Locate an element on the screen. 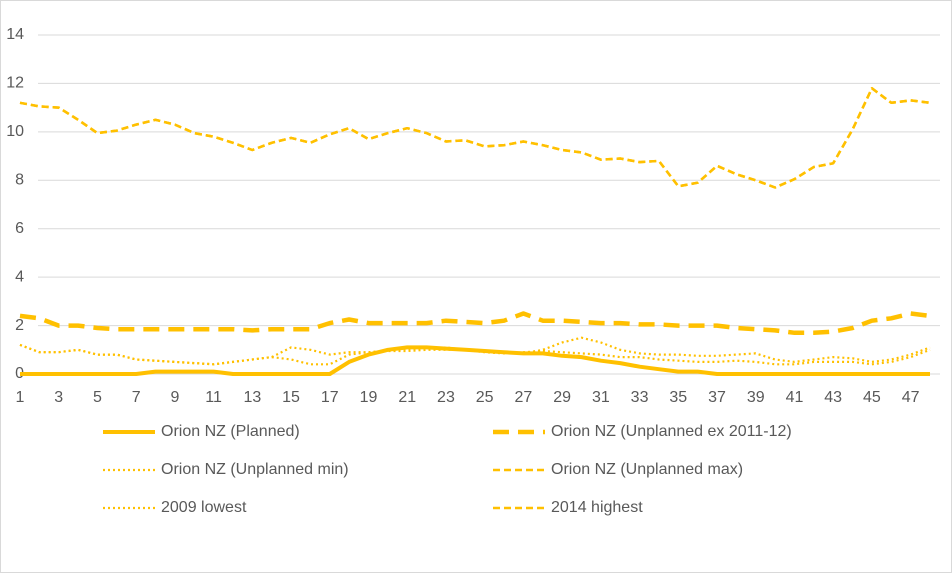 The height and width of the screenshot is (578, 952). x-tick-label: 29 is located at coordinates (562, 397).